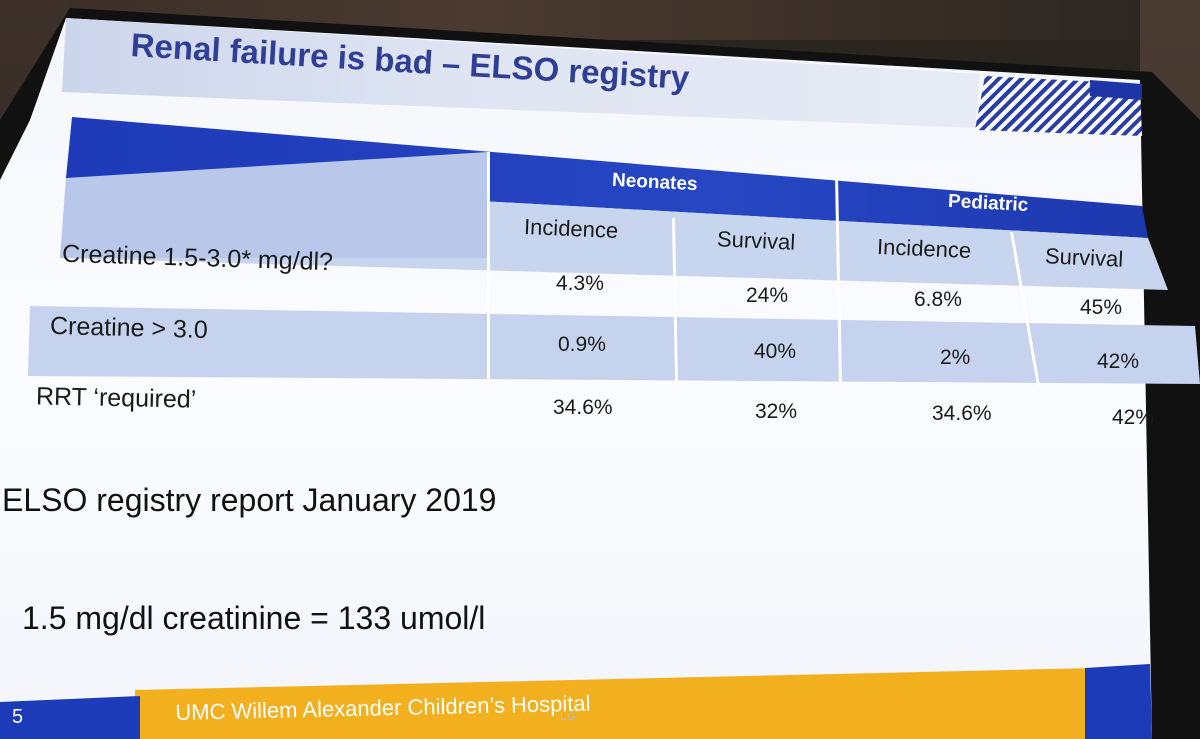  What do you see at coordinates (655, 182) in the screenshot?
I see `group-header-neonates: Neonates` at bounding box center [655, 182].